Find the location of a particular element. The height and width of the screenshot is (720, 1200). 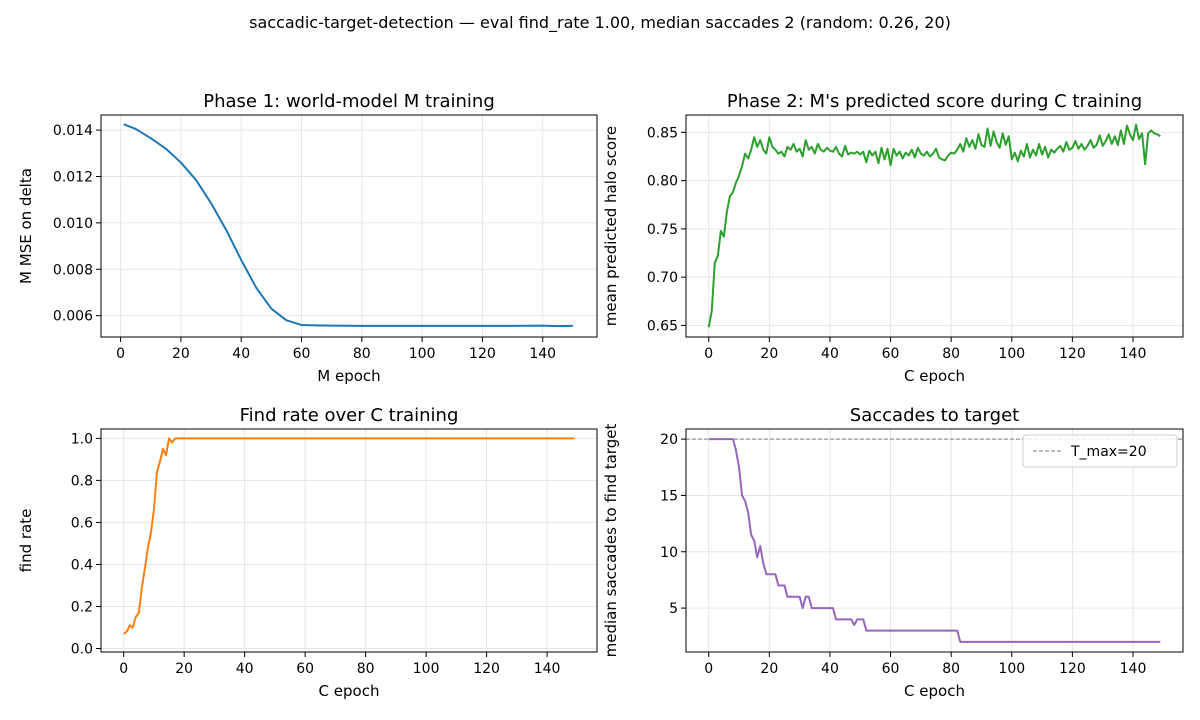

y-tick-label: 0.2 is located at coordinates (82, 607).